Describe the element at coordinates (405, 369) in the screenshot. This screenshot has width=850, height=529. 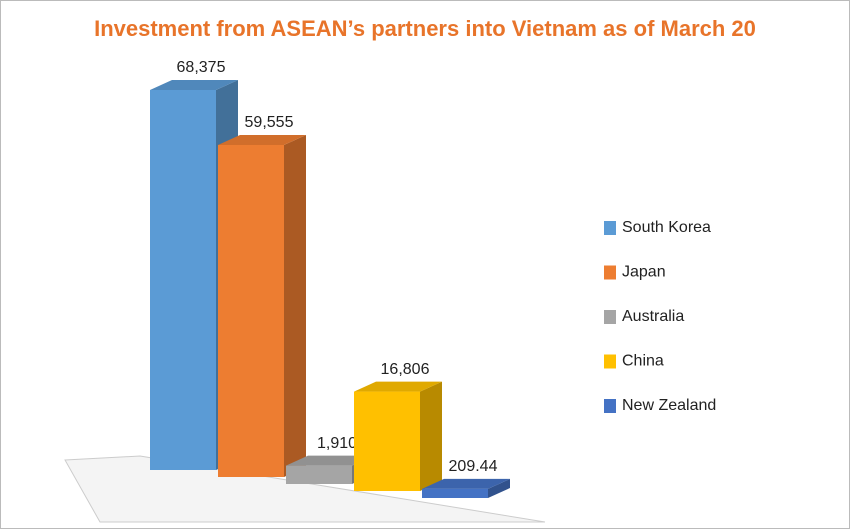
I see `value-label: 16,806` at that location.